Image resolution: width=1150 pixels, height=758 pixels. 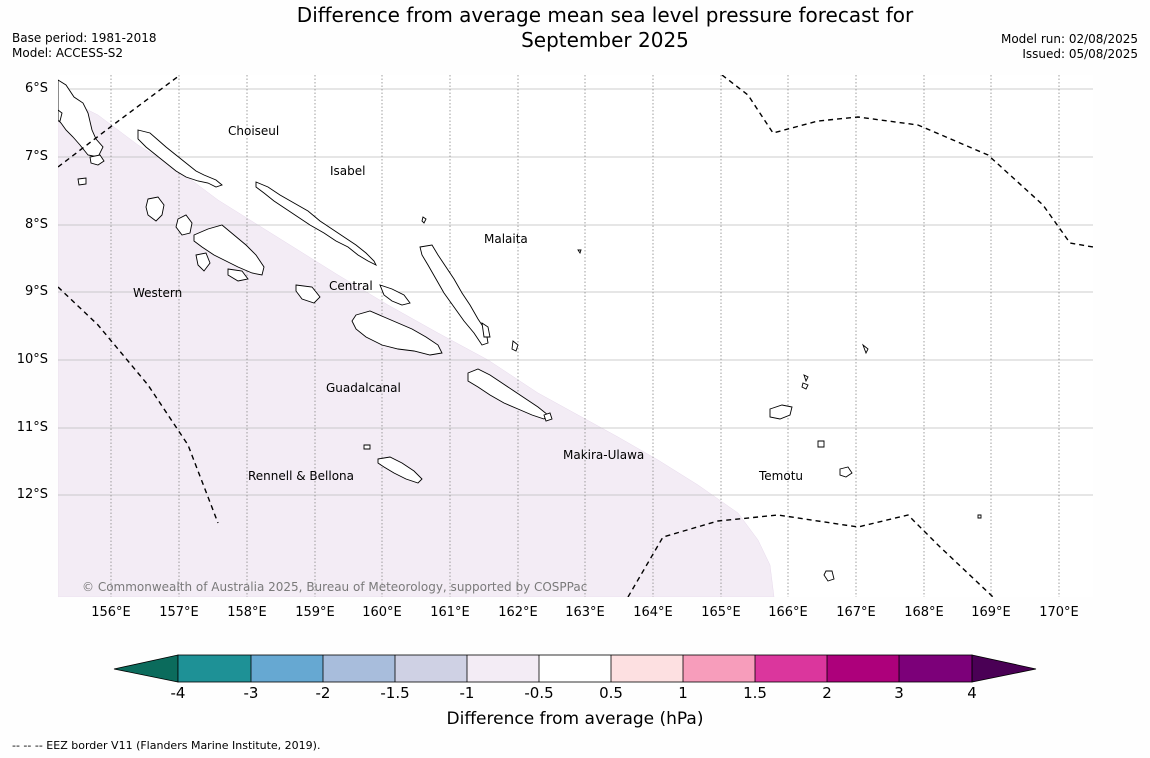 What do you see at coordinates (450, 612) in the screenshot?
I see `lon-label-161e: 161°E` at bounding box center [450, 612].